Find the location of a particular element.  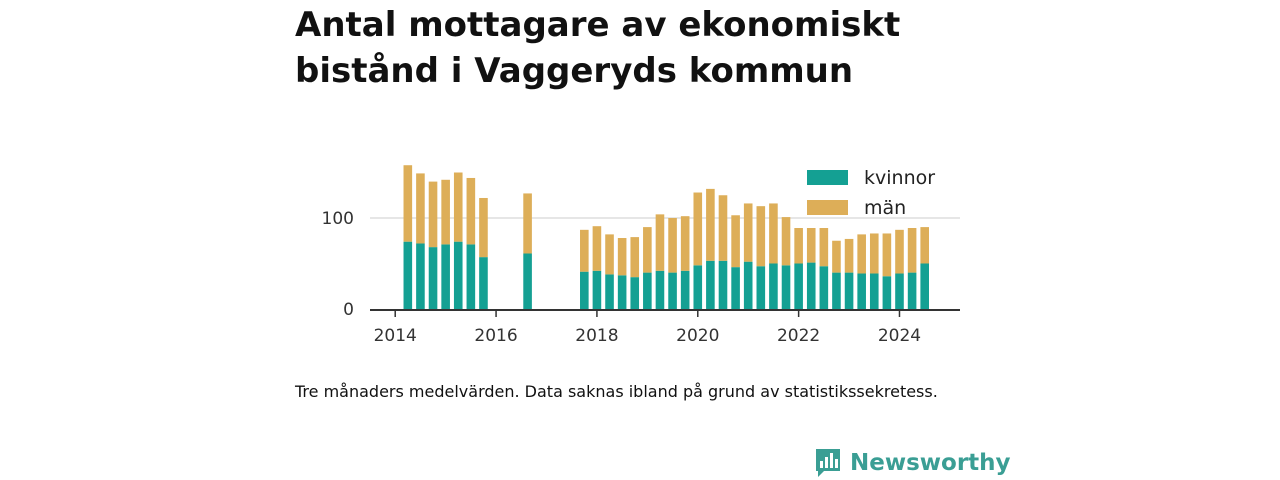

axes: 0 100 2014 2016 2018 2020 2022 2024 is located at coordinates (641, 277).